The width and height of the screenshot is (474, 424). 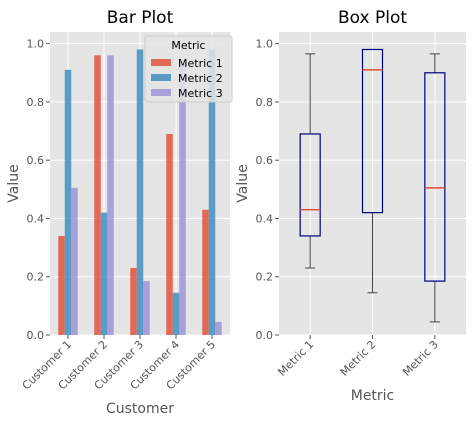 What do you see at coordinates (267, 190) in the screenshot?
I see `box-plot-y-ticks: 0.0 0.2 0.4 0.6 0.8 1.0` at bounding box center [267, 190].